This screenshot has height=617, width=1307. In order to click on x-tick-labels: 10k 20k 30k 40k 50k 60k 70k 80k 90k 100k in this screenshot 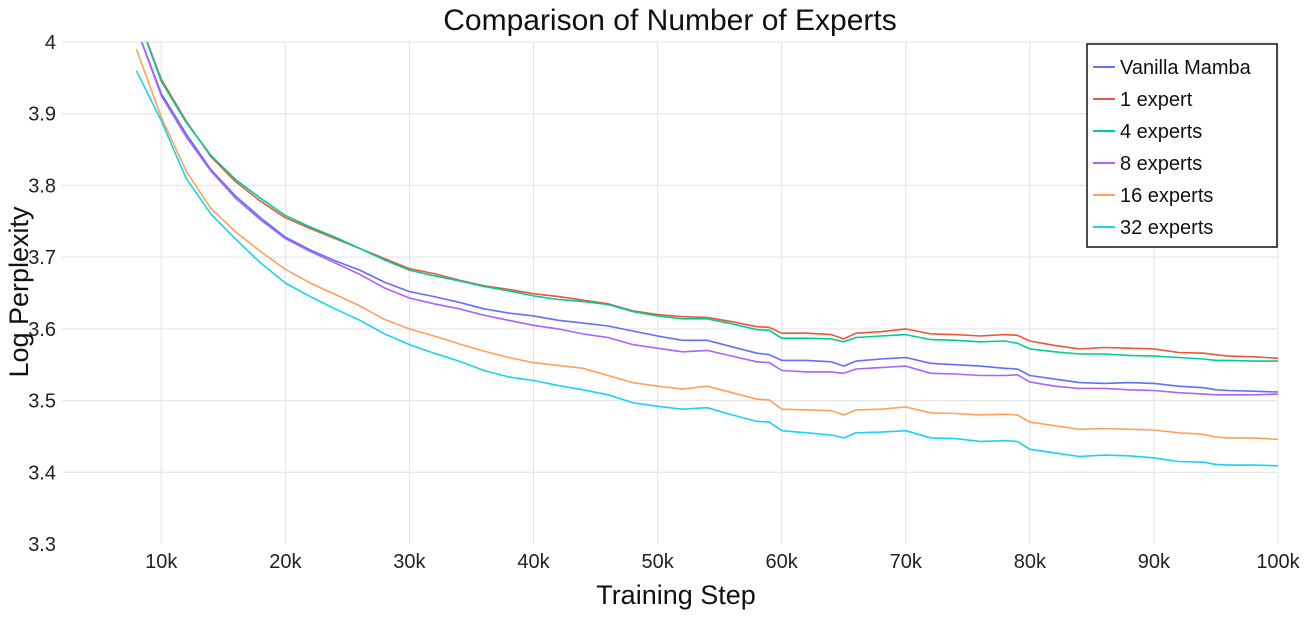, I will do `click(723, 562)`.